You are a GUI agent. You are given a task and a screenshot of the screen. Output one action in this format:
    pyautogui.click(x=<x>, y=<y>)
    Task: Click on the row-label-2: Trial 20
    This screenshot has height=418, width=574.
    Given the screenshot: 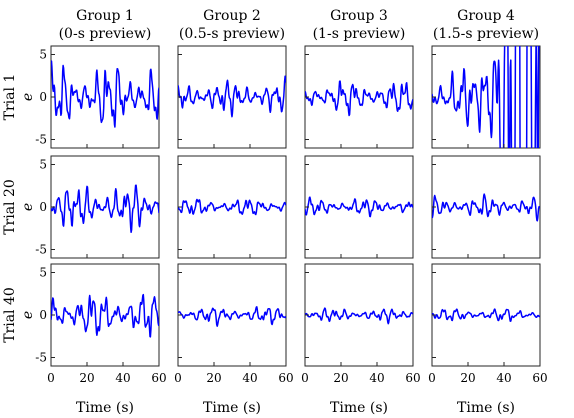 What is the action you would take?
    pyautogui.click(x=10, y=207)
    